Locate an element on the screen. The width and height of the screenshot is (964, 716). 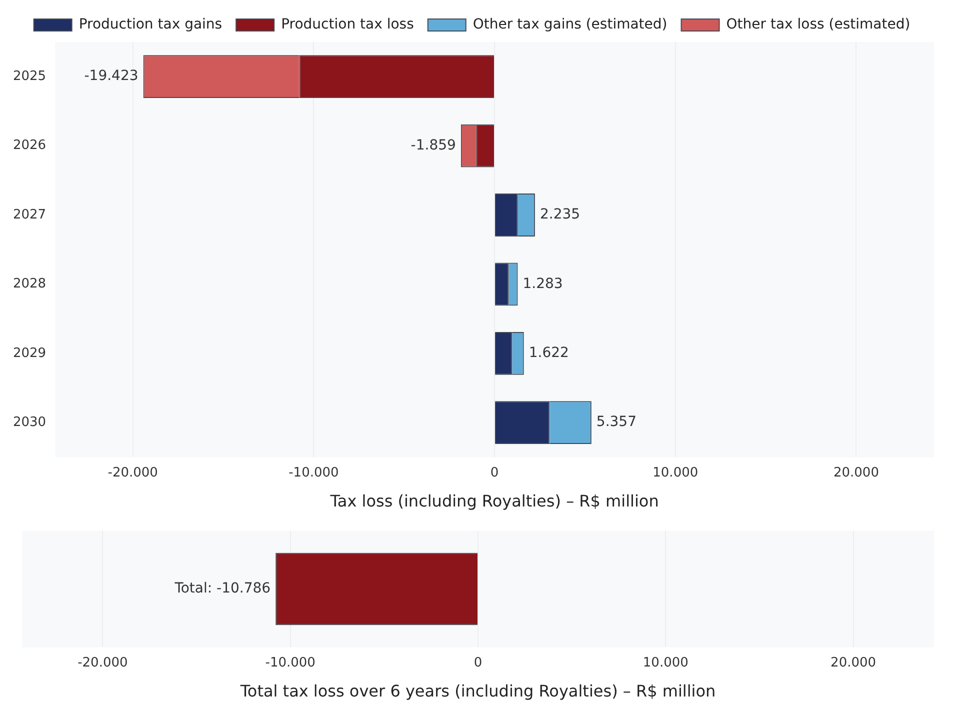
total-label: -1.859 is located at coordinates (433, 145).